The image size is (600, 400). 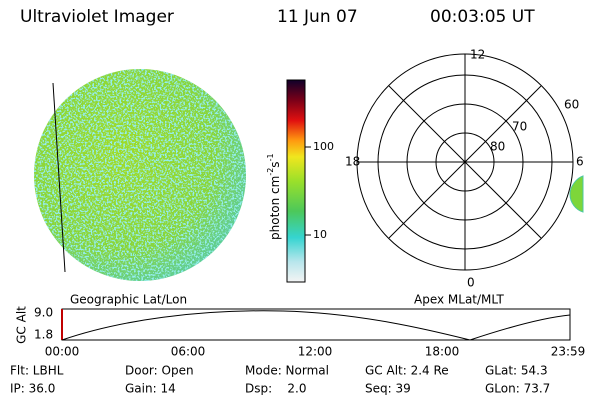 What do you see at coordinates (482, 17) in the screenshot?
I see `time: 00:03:05 UT` at bounding box center [482, 17].